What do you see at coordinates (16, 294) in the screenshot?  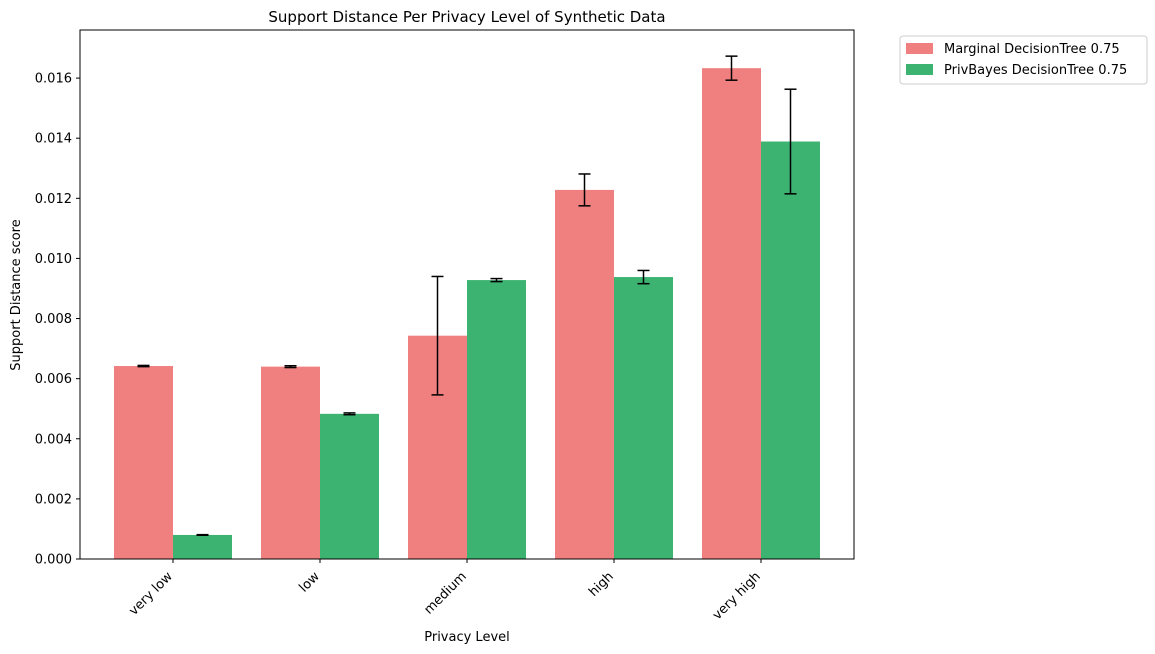 I see `y-axis-label: Support Distance score` at bounding box center [16, 294].